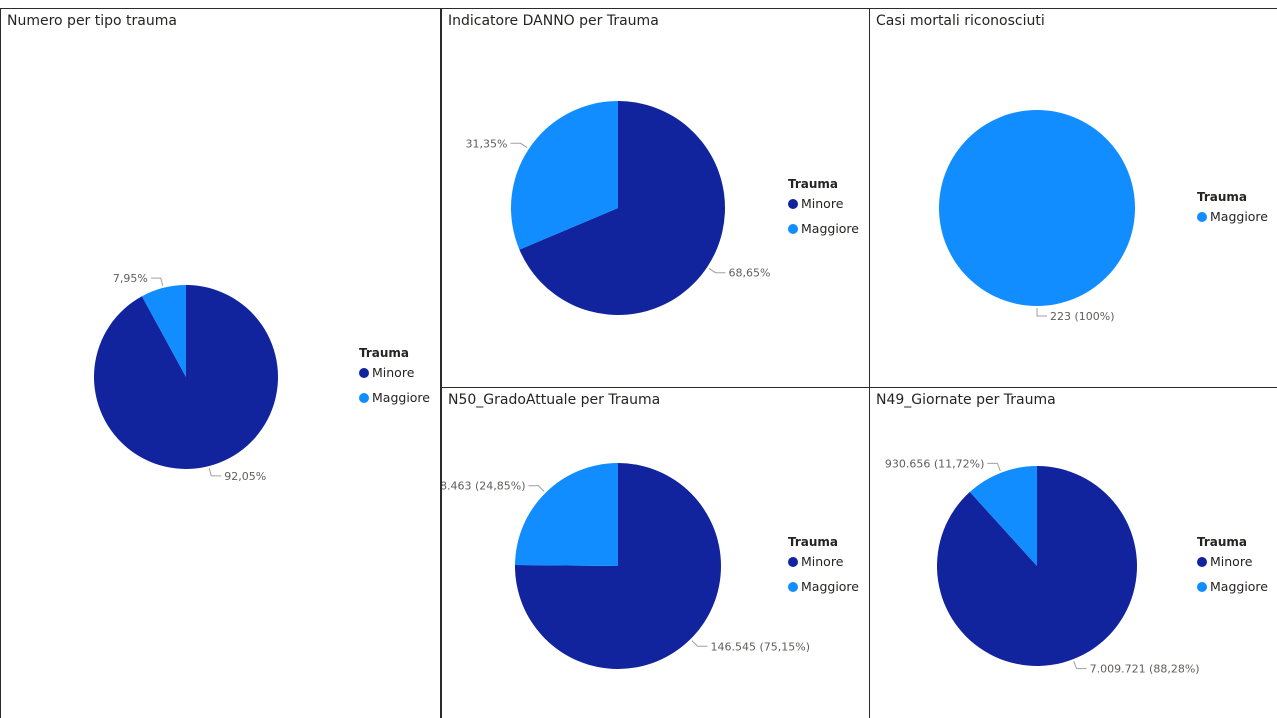 The height and width of the screenshot is (718, 1277). Describe the element at coordinates (487, 143) in the screenshot. I see `data-label-maggiore: 31,35%` at that location.